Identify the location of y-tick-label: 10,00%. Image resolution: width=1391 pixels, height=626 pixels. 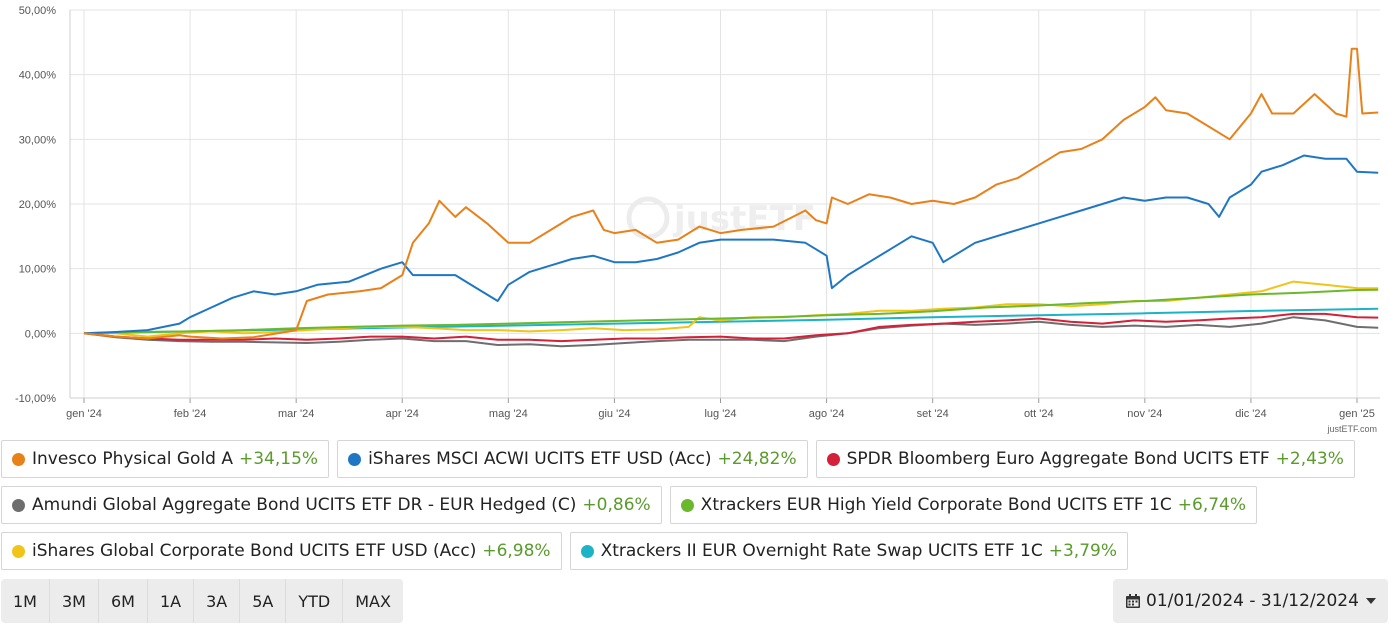
(38, 270).